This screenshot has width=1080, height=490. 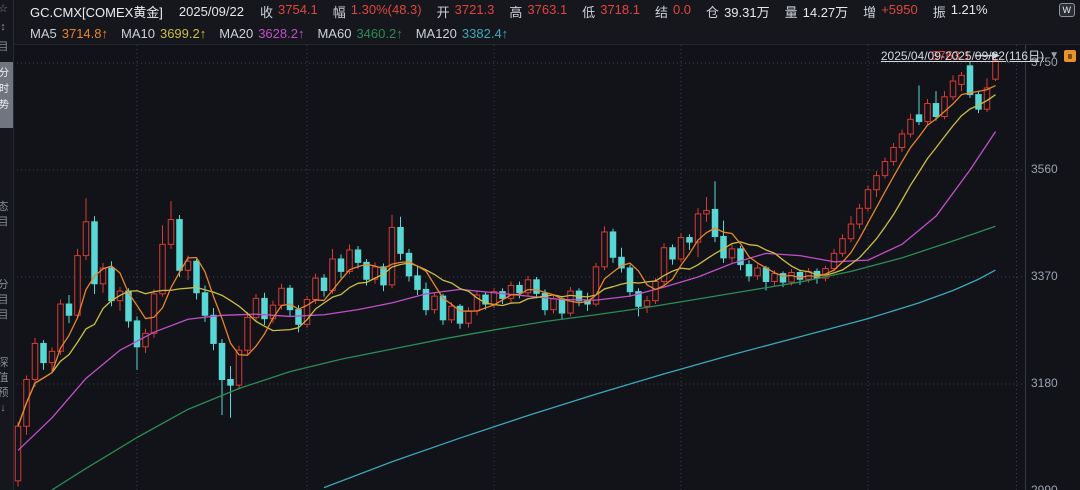 I want to click on ma-legend-item: MA20 3628.2↑, so click(x=262, y=33).